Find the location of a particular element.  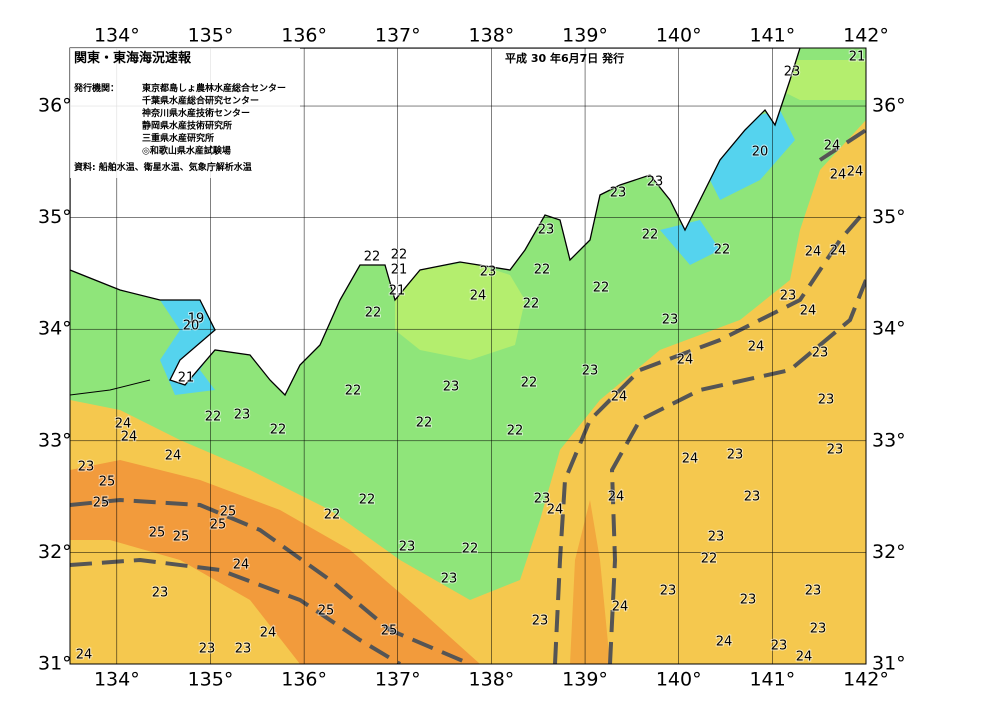

issuer: 東京都島しょ農林水産総合センター is located at coordinates (214, 88).